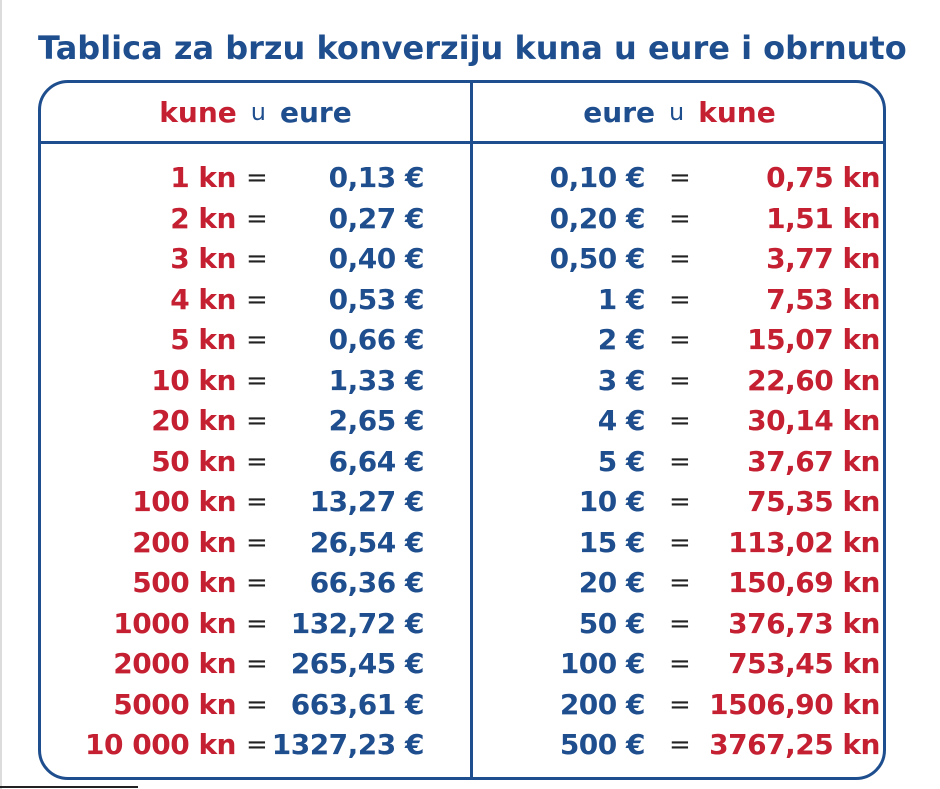  Describe the element at coordinates (794, 744) in the screenshot. I see `row-kn-value: 3767,25 kn` at that location.